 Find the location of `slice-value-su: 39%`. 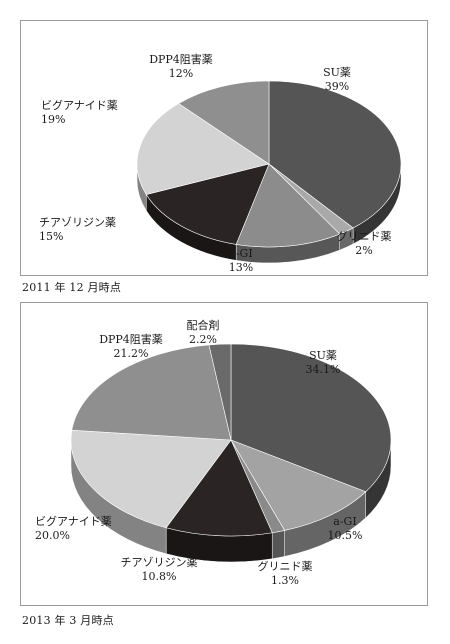

slice-value-su: 39% is located at coordinates (337, 86).